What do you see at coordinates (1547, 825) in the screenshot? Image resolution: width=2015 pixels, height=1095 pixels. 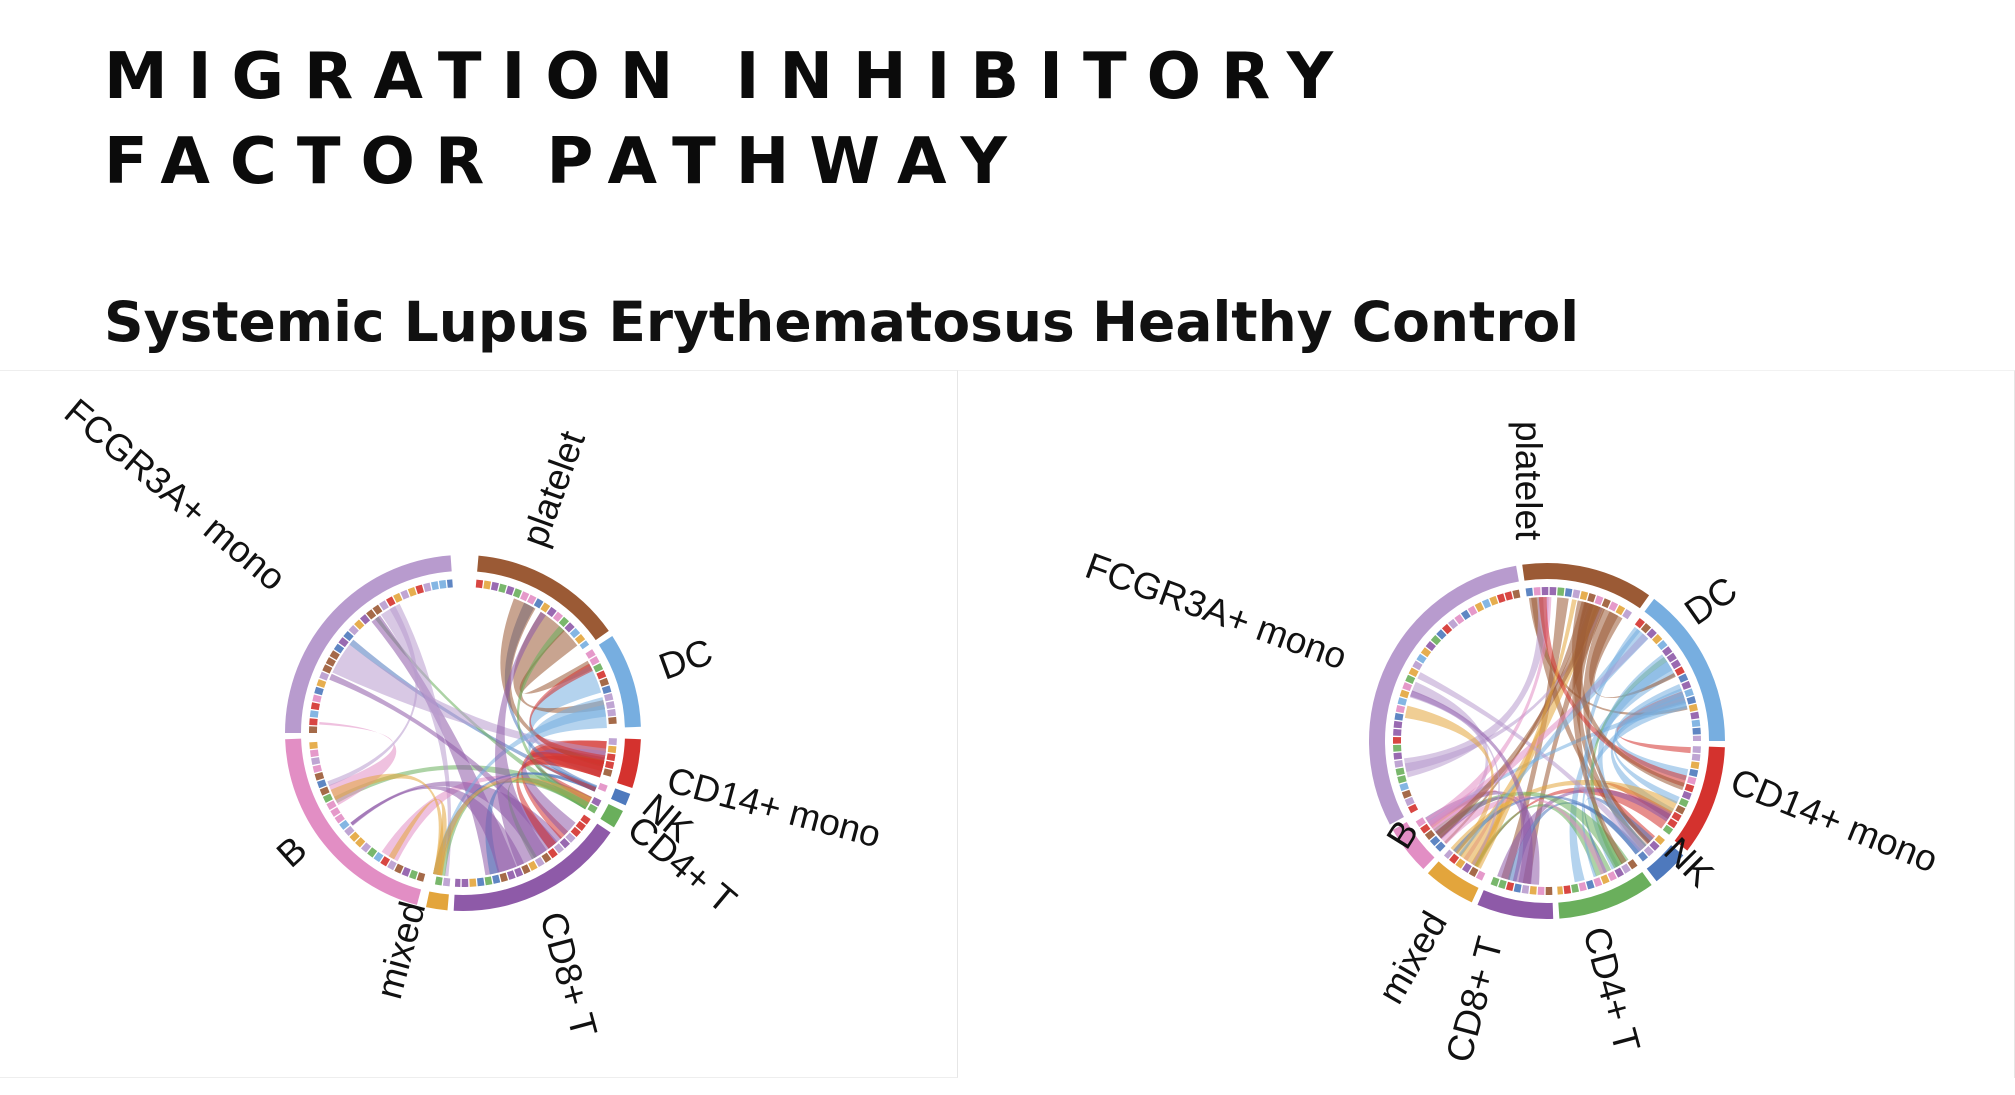 I see `hc-ribbon-nk` at bounding box center [1547, 825].